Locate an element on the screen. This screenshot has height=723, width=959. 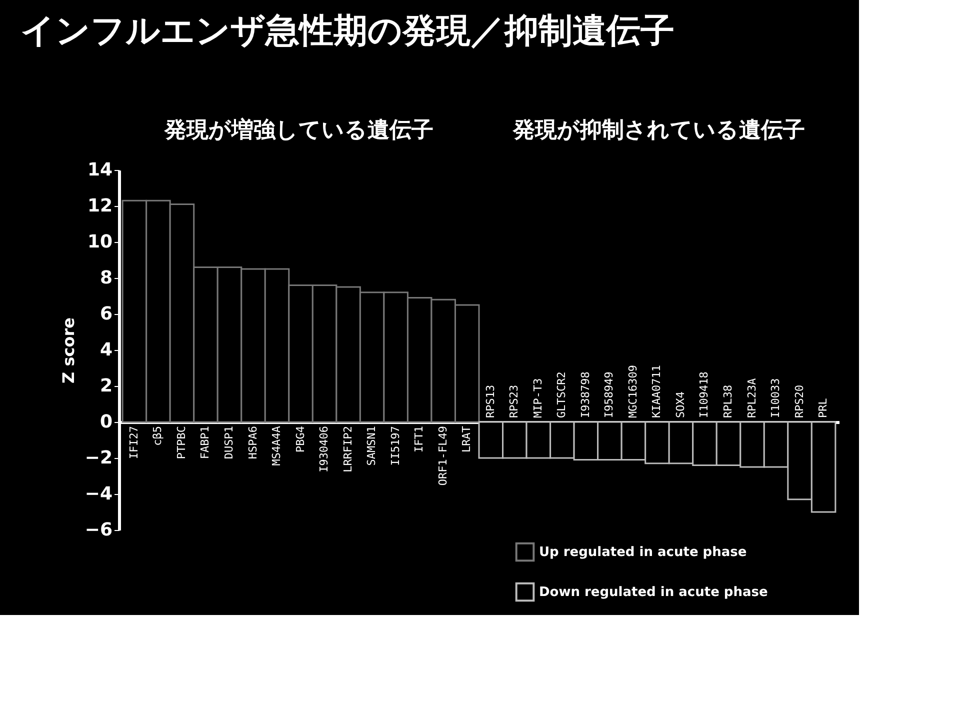
x-tick-label: GLTSCR2 is located at coordinates (561, 395).